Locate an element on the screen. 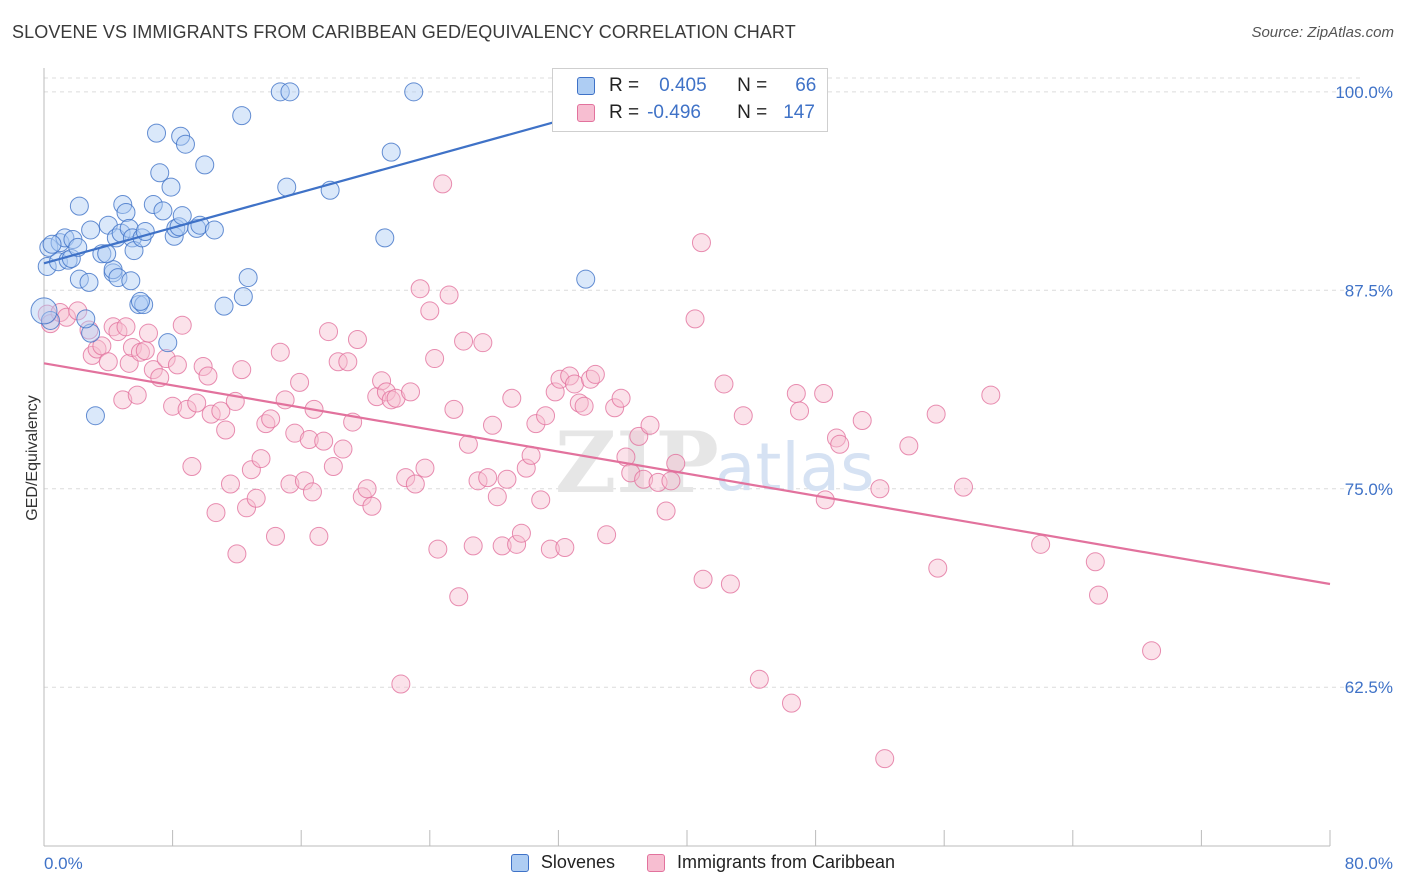 This screenshot has height=892, width=1406. x-tick-label: 80.0% is located at coordinates (1369, 863).